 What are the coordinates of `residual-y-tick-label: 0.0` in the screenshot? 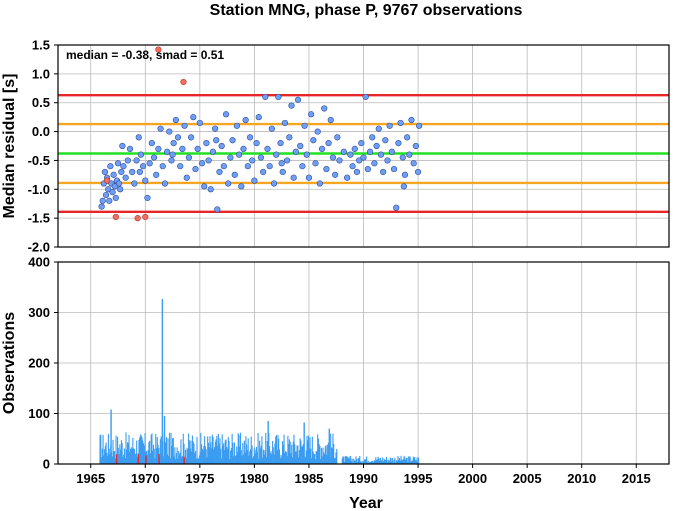 It's located at (41, 131).